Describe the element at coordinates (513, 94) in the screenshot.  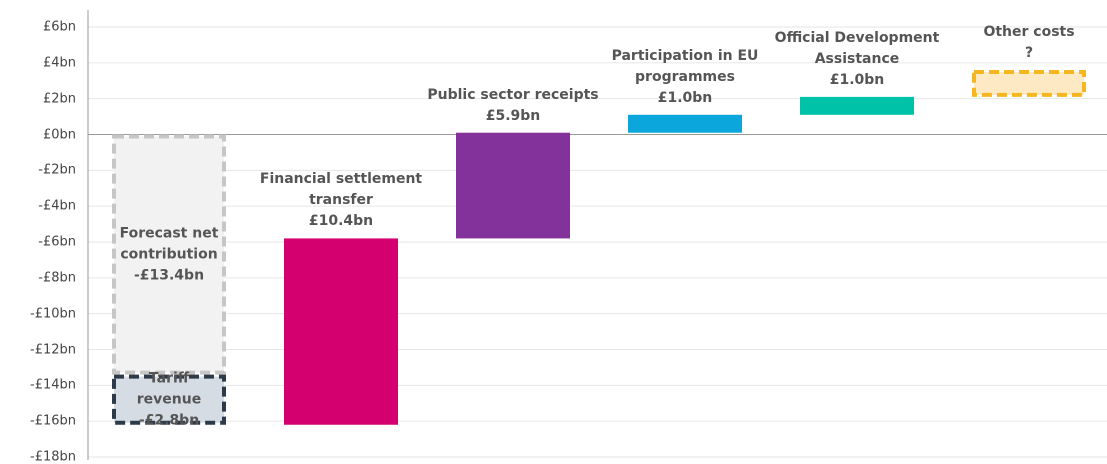
I see `category-label: Public sector receipts` at that location.